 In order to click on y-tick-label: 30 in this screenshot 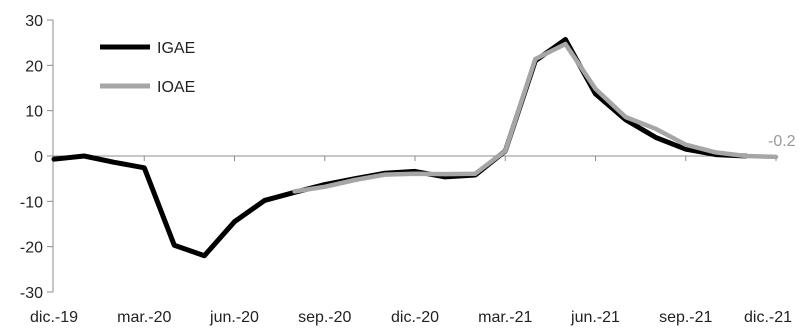, I will do `click(34, 21)`.